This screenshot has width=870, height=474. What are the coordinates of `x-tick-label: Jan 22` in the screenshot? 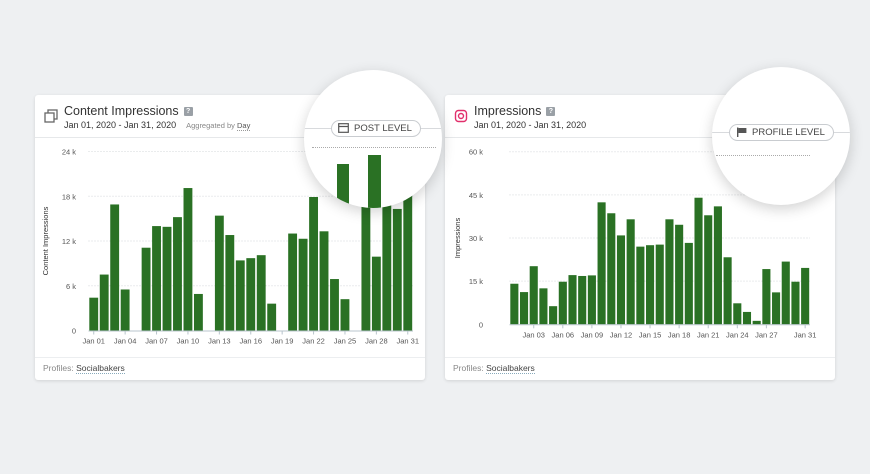 It's located at (313, 341).